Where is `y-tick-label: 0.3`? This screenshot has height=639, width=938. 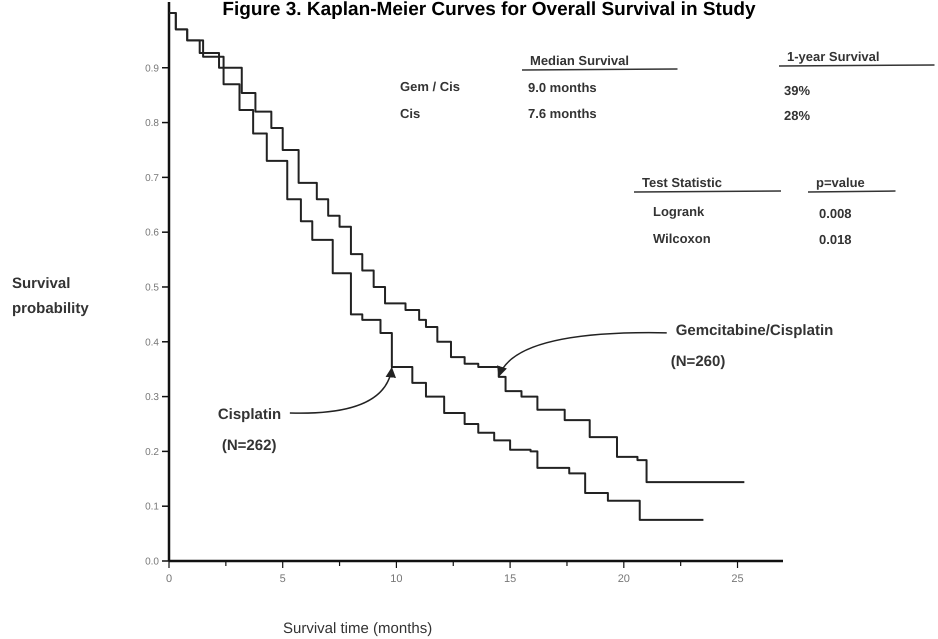 y-tick-label: 0.3 is located at coordinates (152, 398).